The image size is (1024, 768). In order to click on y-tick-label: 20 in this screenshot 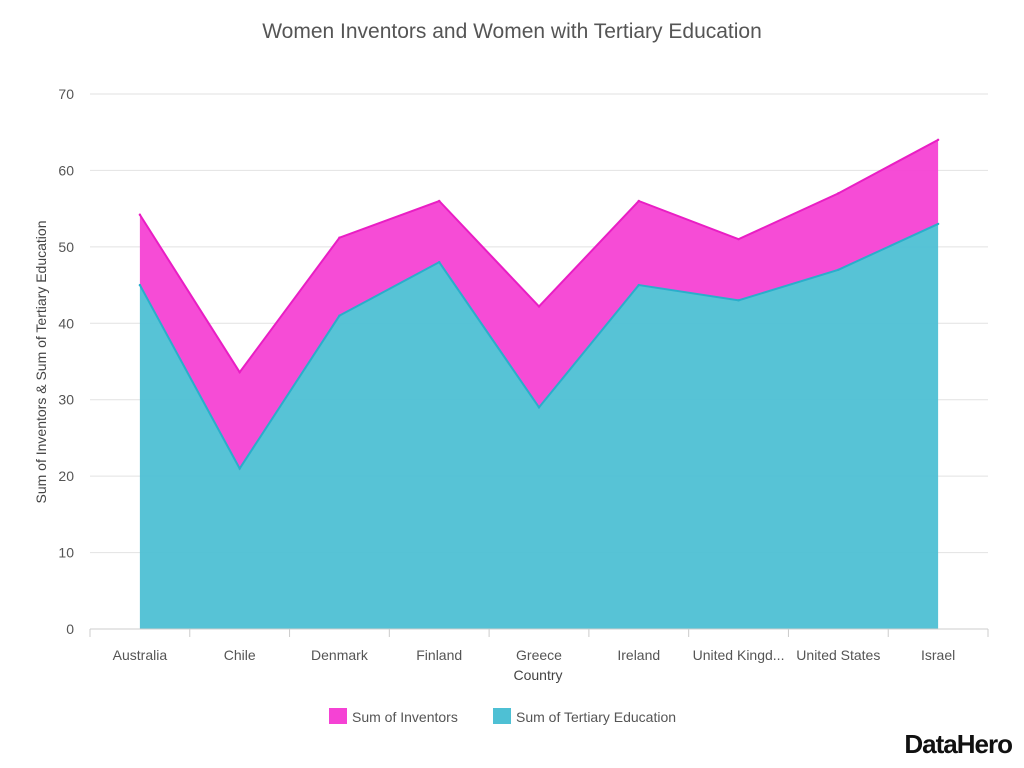, I will do `click(66, 476)`.